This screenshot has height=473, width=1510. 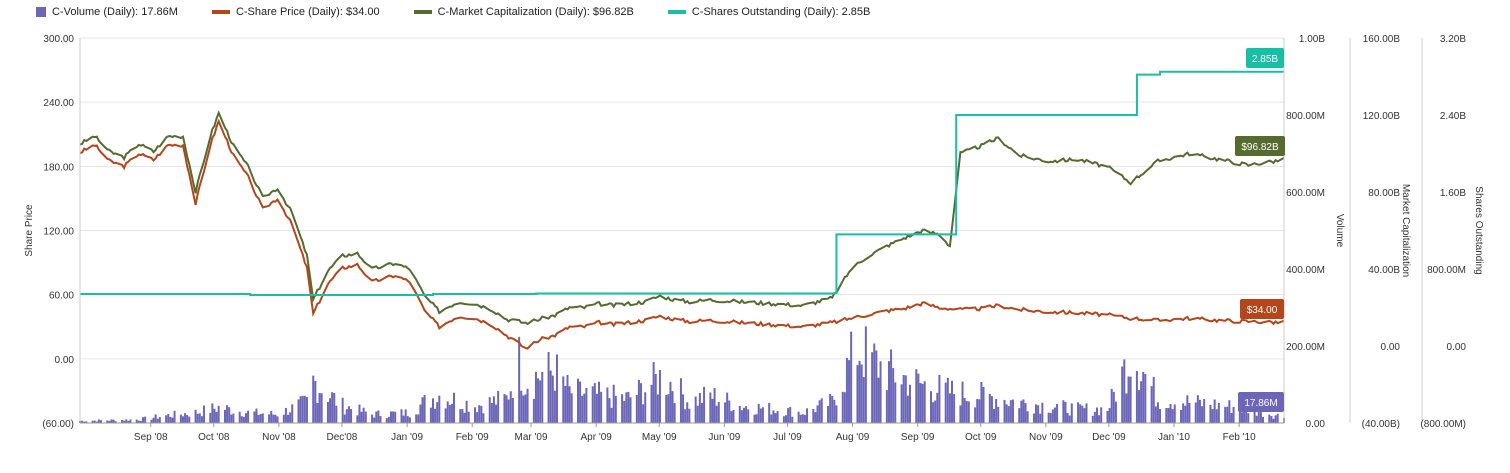 I want to click on marketcap-axis-tick-label: 80.00B, so click(x=1384, y=193).